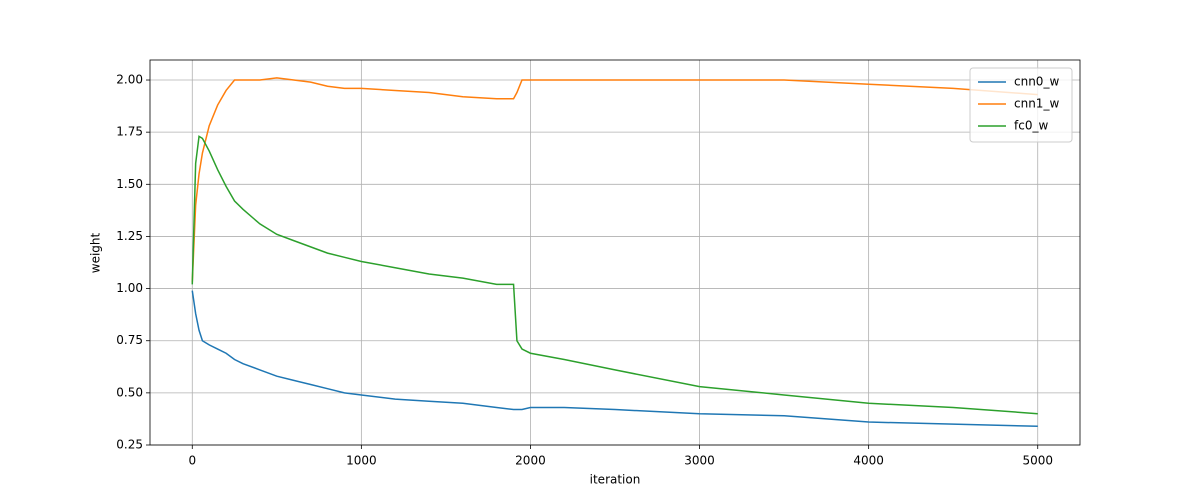 Image resolution: width=1200 pixels, height=500 pixels. Describe the element at coordinates (129, 340) in the screenshot. I see `y-tick-label: 0.75` at that location.